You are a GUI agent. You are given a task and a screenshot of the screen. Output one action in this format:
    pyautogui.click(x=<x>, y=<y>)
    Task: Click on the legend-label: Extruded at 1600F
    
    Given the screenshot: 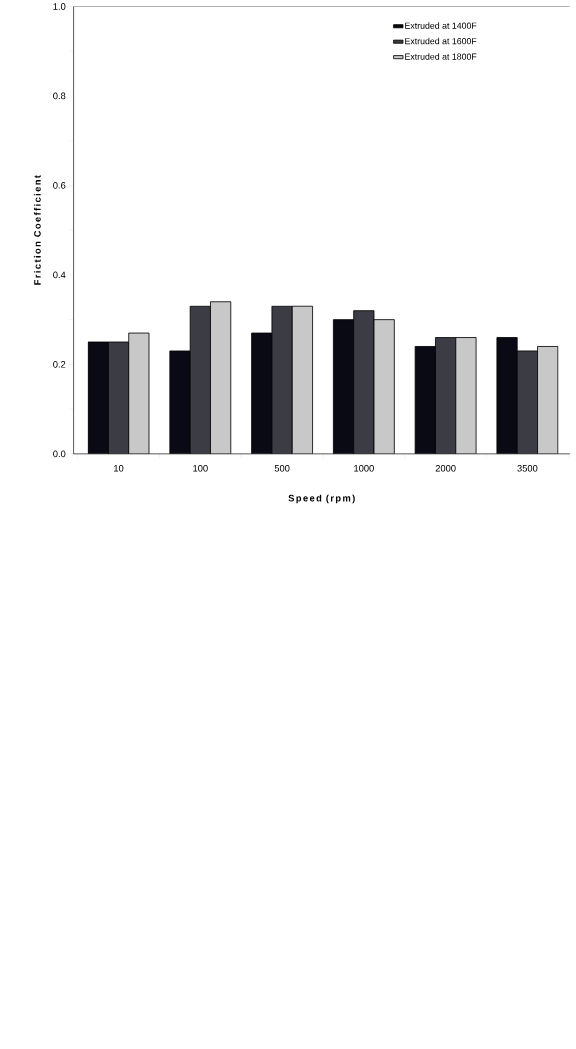 What is the action you would take?
    pyautogui.click(x=441, y=41)
    